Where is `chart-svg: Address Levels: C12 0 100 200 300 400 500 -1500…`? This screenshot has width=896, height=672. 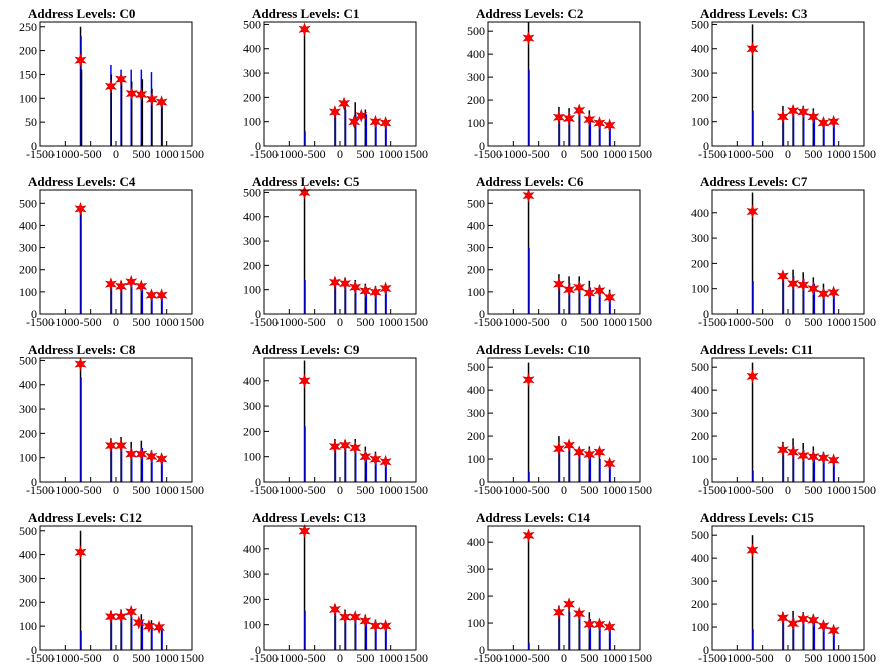 chart-svg: Address Levels: C12 0 100 200 300 400 500 -1500… is located at coordinates (111, 587).